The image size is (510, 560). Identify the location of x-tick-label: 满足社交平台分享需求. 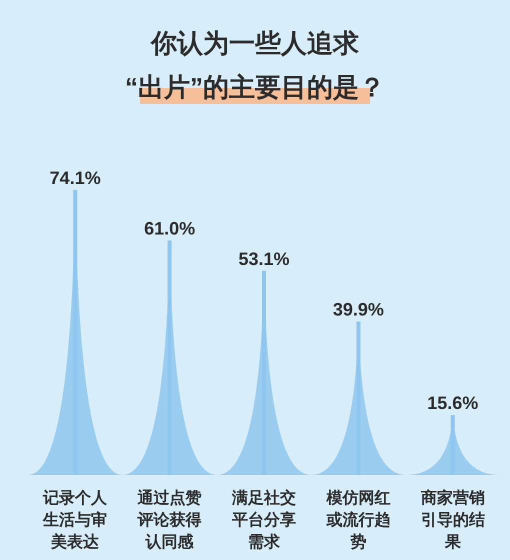
(263, 519).